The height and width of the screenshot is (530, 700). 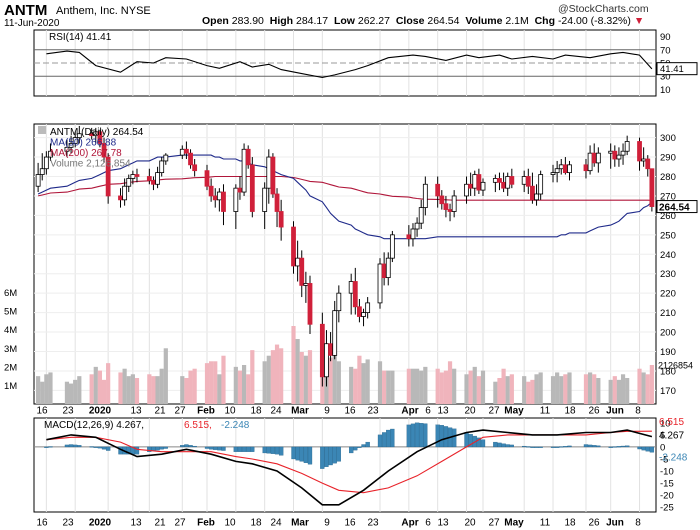 I want to click on x-tick-label: 18, so click(x=570, y=411).